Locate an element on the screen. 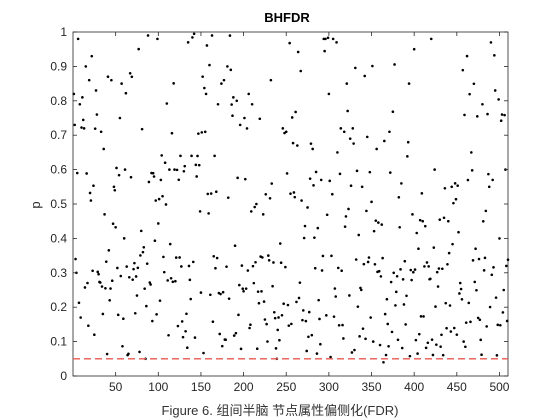 The image size is (560, 420). y-tick-label: 0.5 is located at coordinates (58, 204).